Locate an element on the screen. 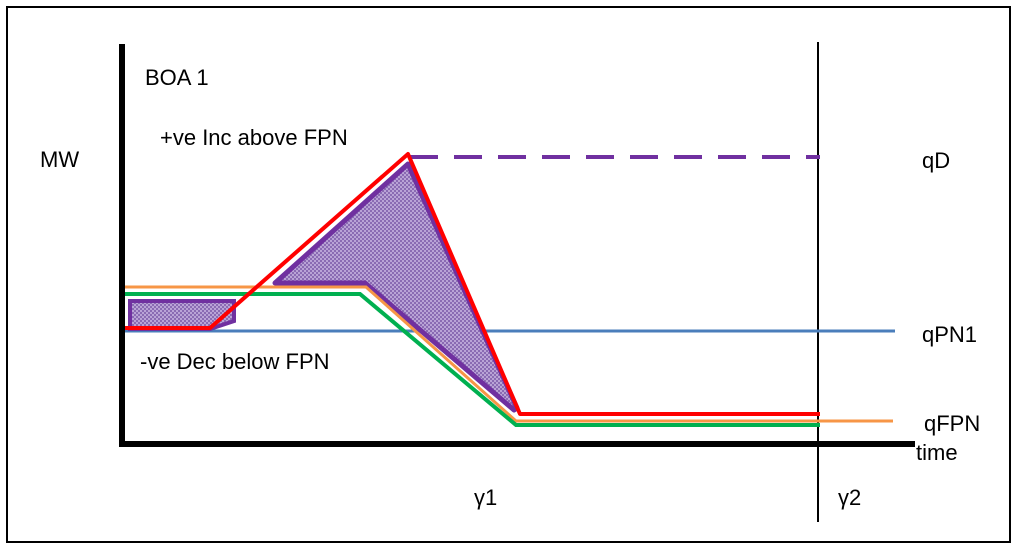 This screenshot has width=1019, height=548. dec-area is located at coordinates (182, 315).